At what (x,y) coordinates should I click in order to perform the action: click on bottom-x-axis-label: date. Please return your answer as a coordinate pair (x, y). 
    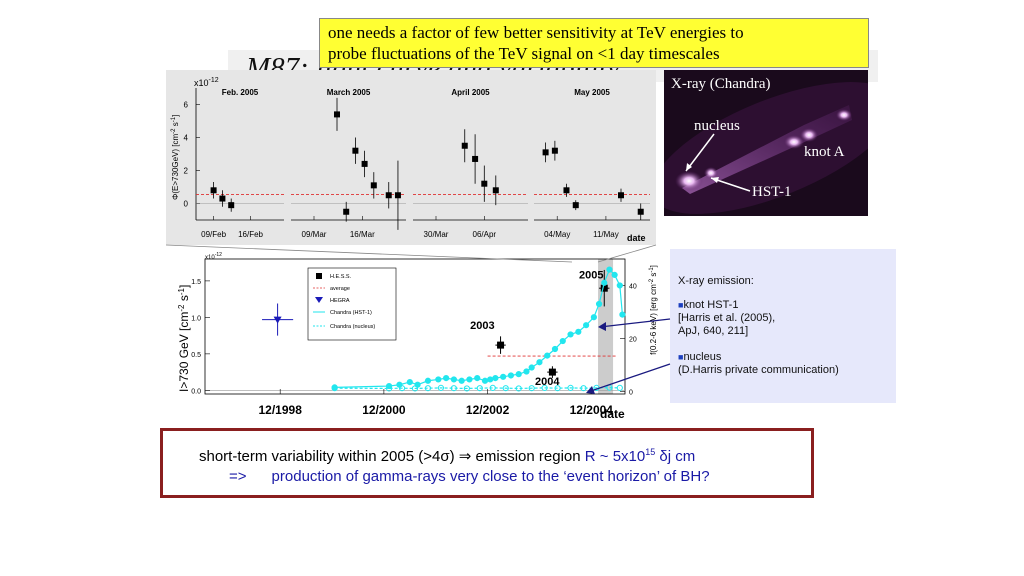
    Looking at the image, I should click on (612, 414).